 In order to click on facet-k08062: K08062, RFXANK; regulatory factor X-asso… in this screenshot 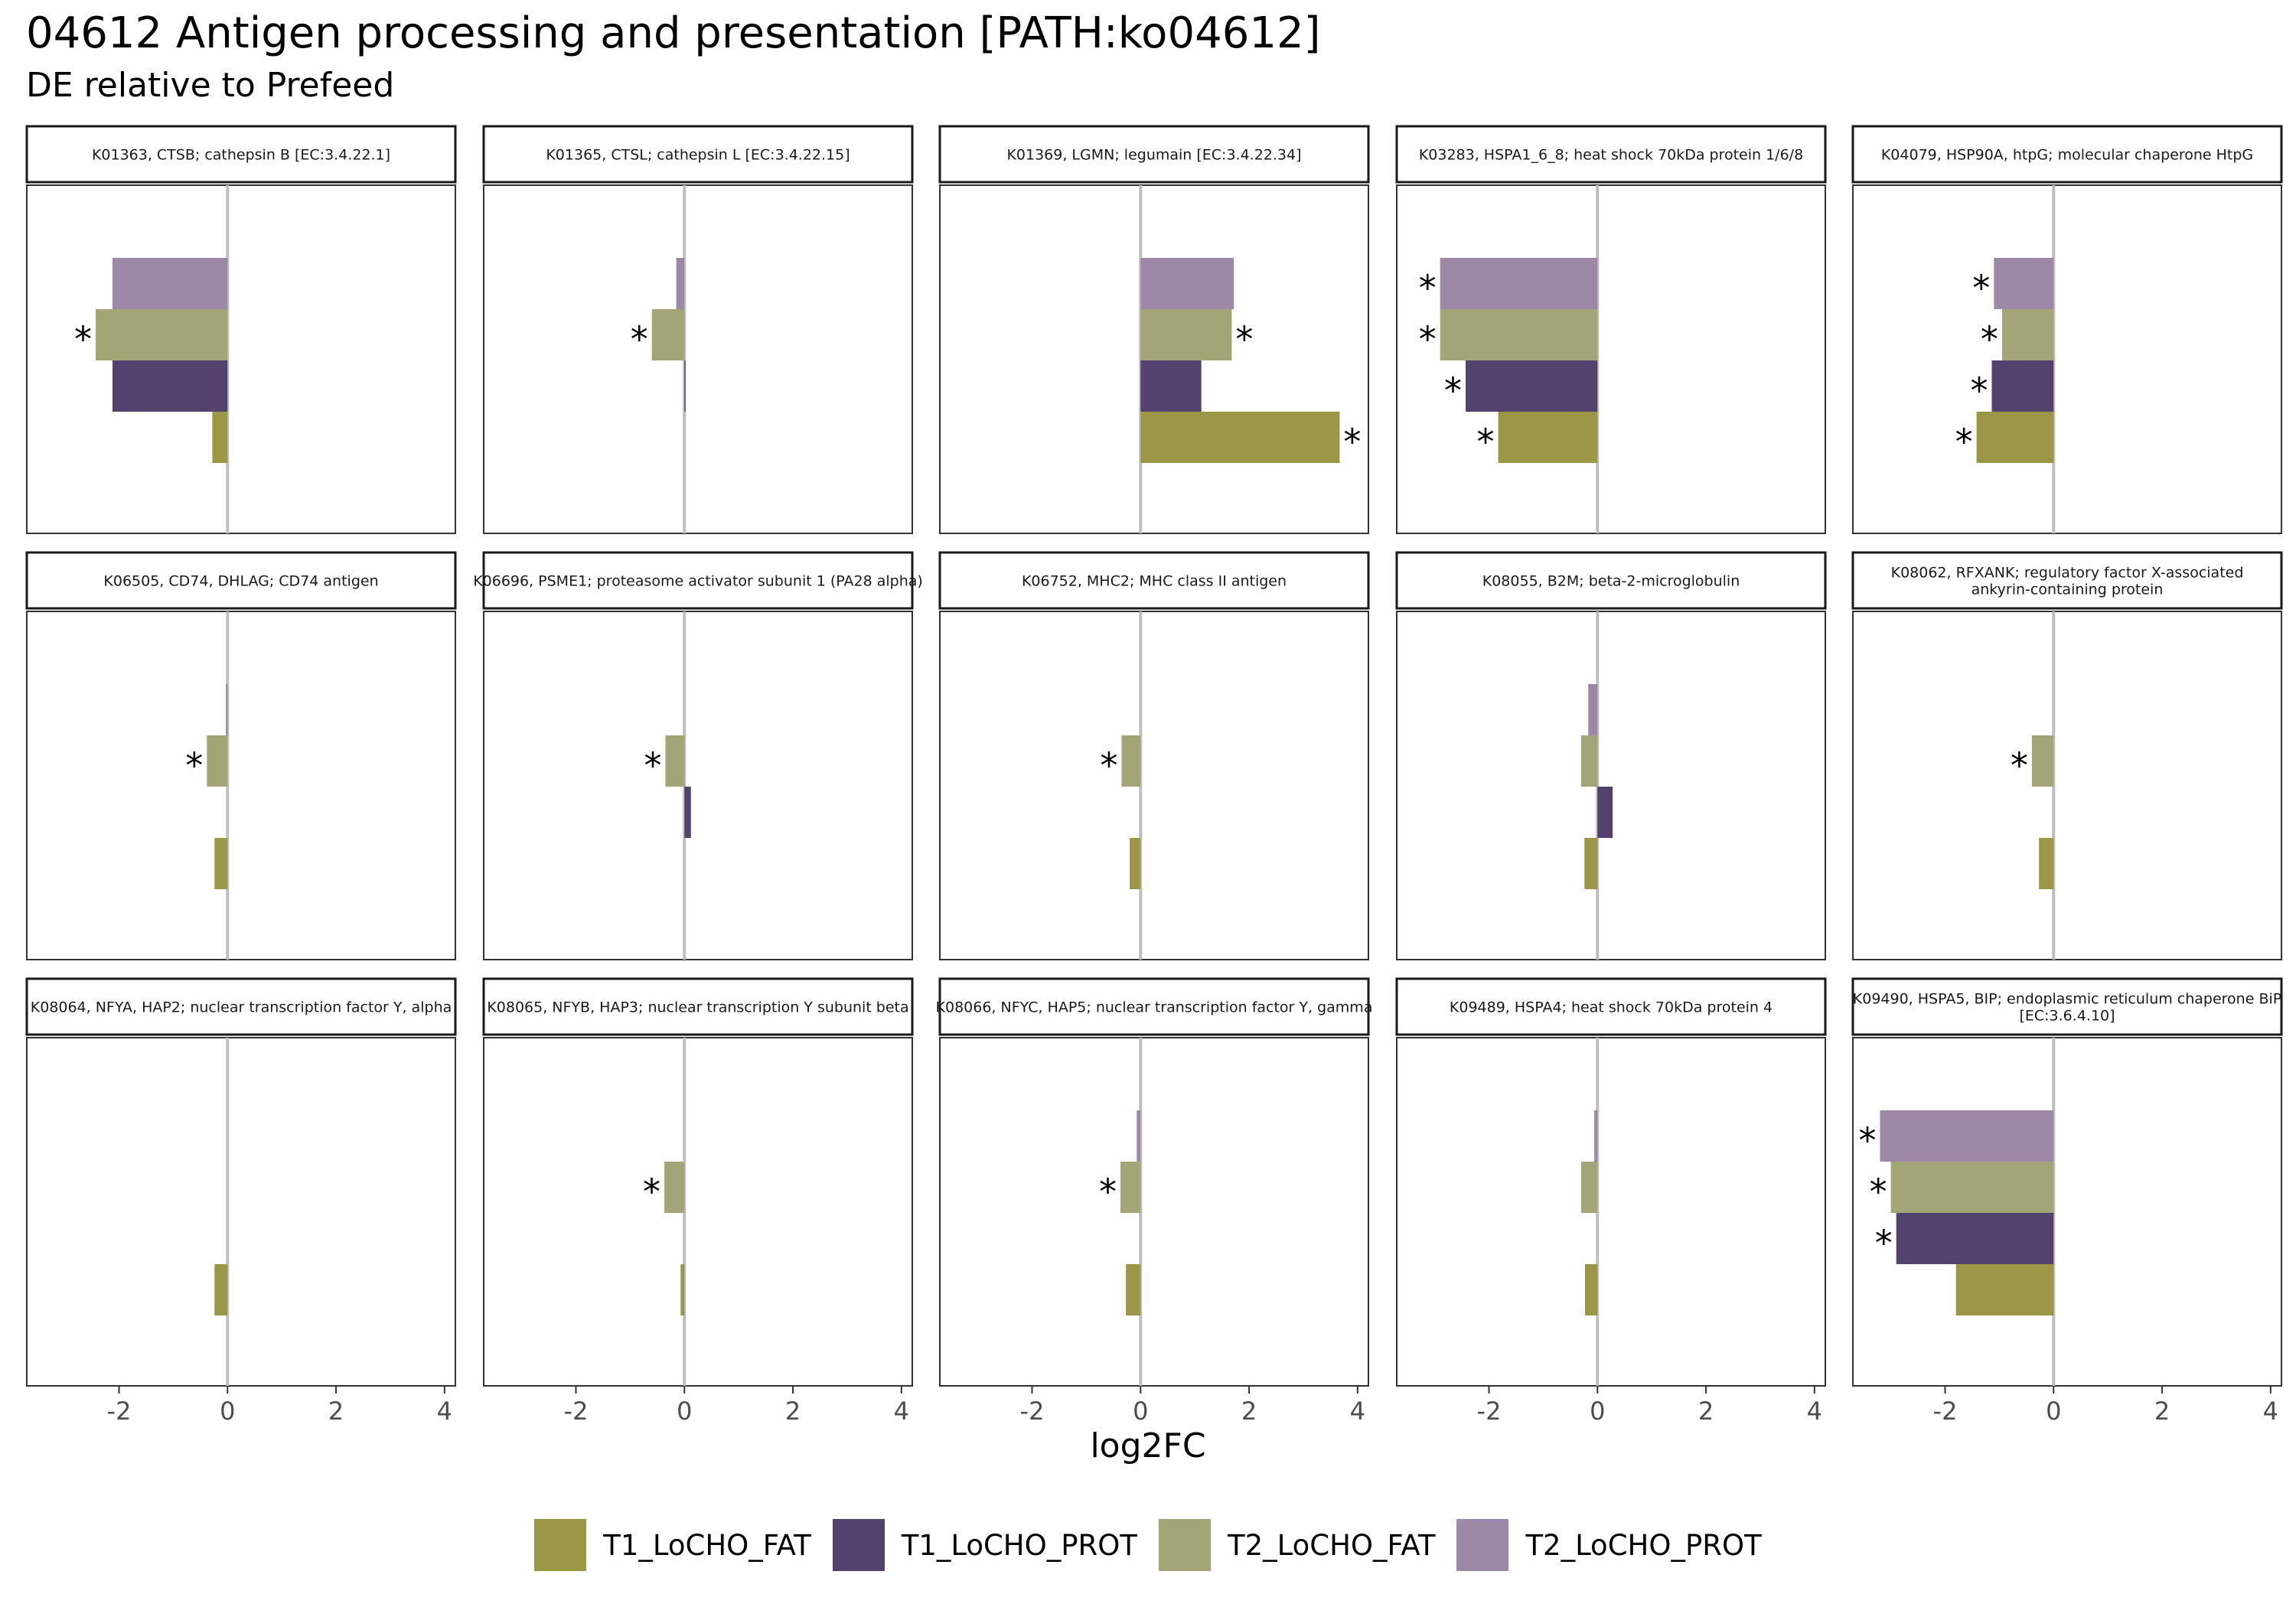, I will do `click(2067, 755)`.